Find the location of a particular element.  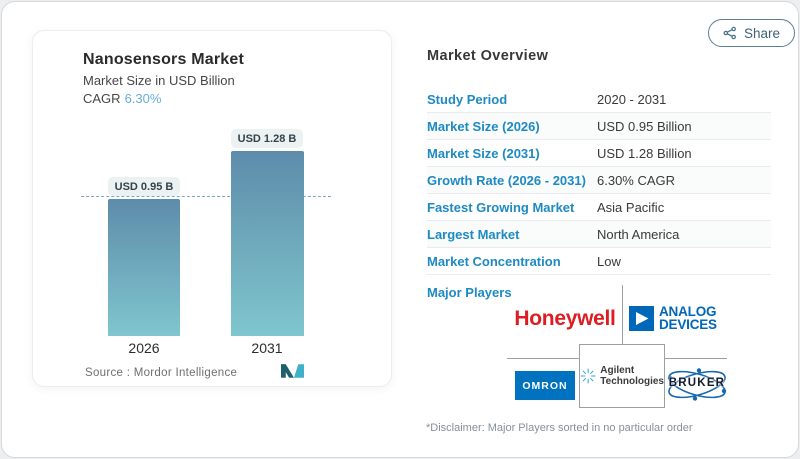

honeywell-logo: Honeywell is located at coordinates (565, 318).